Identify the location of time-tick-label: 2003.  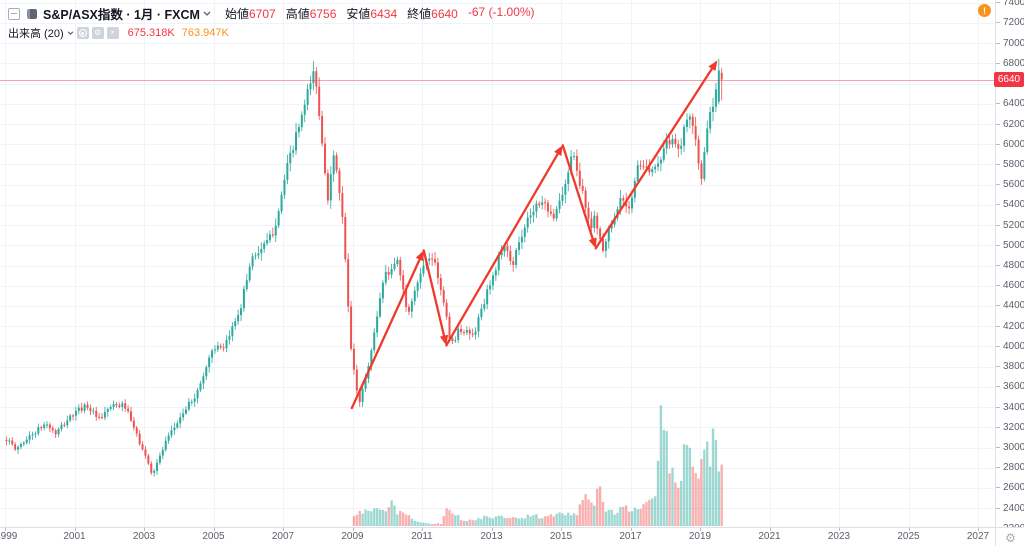
(144, 536).